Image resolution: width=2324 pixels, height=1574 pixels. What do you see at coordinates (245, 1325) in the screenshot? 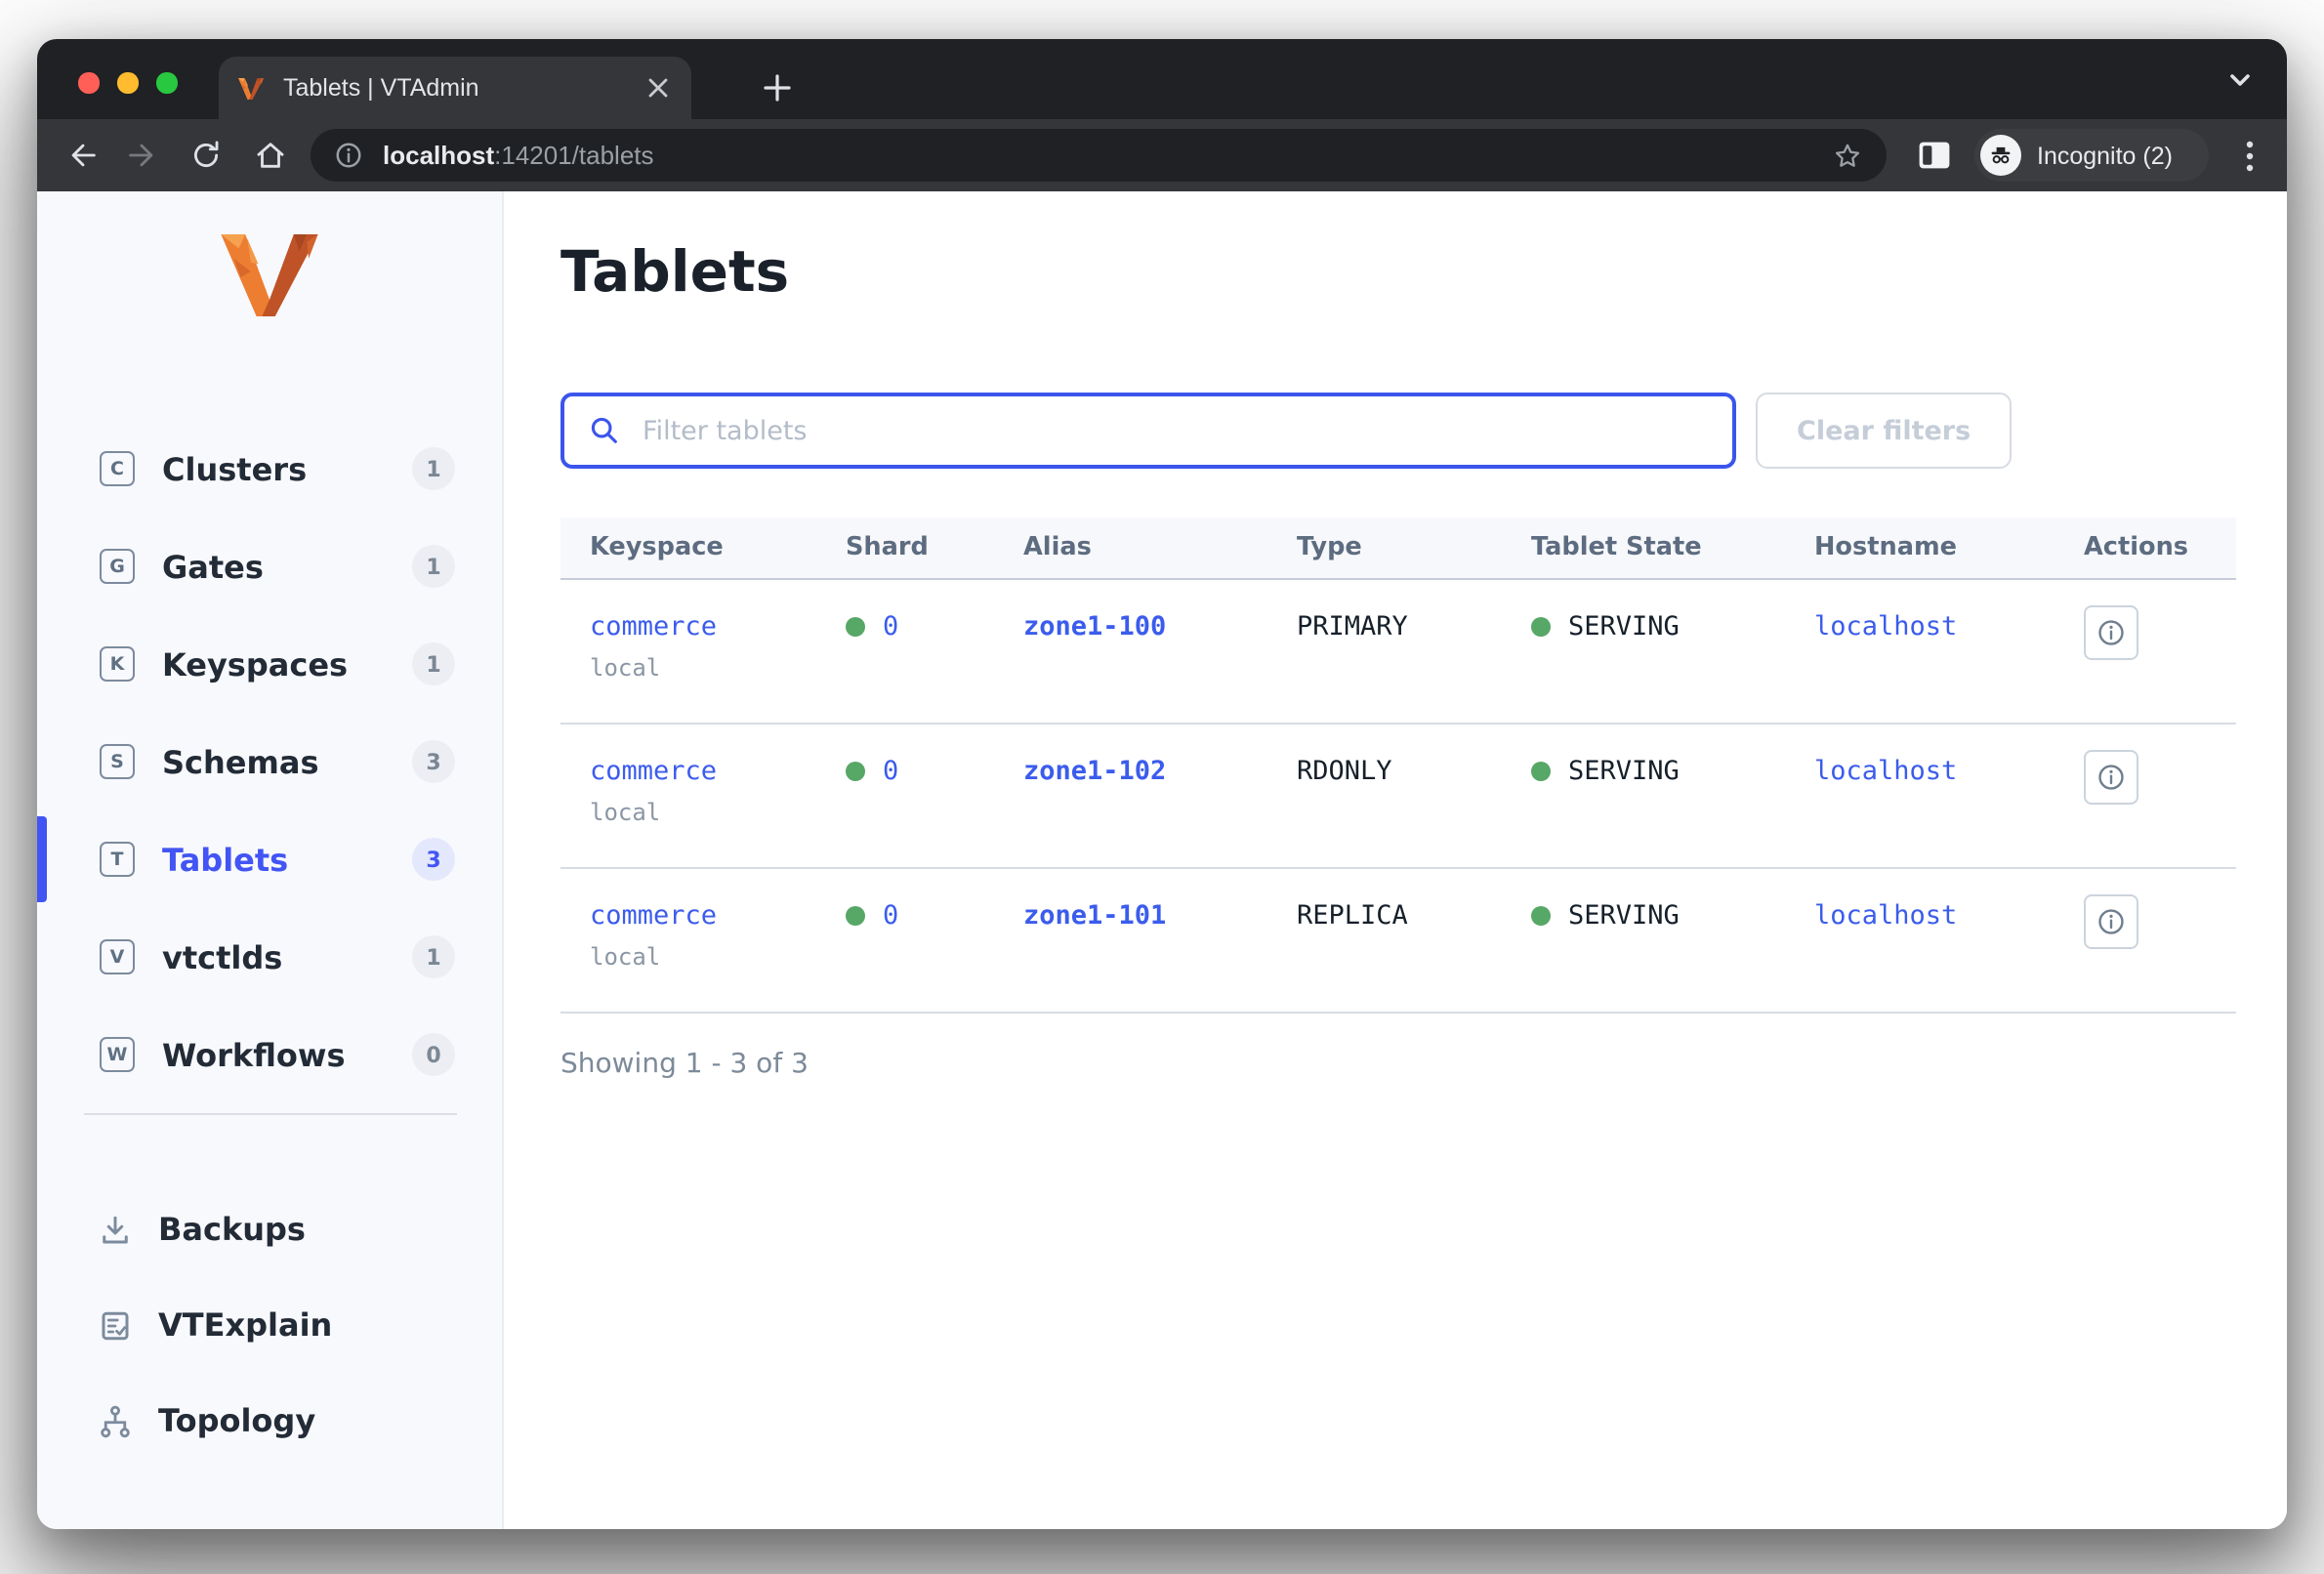
I see `tool-item-label: VTExplain` at bounding box center [245, 1325].